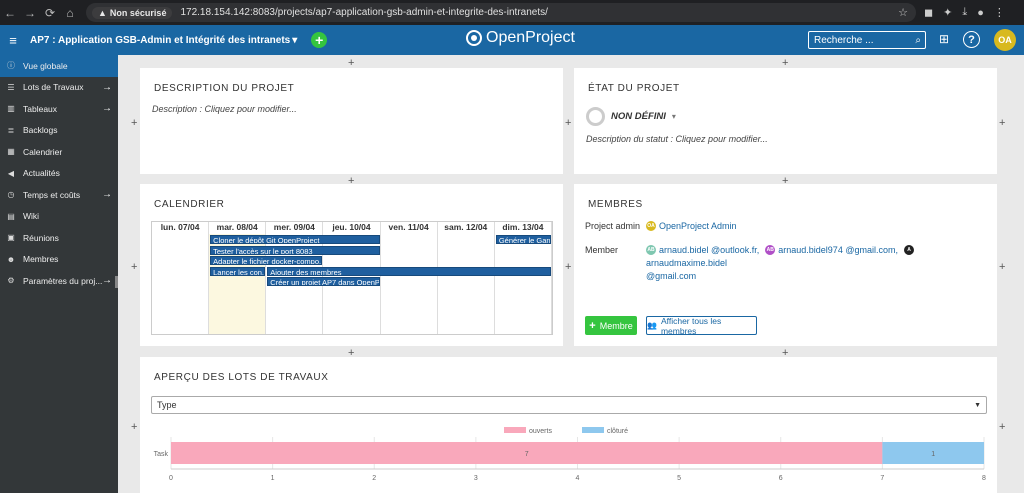 This screenshot has height=493, width=1024. I want to click on add-widget-right-1: +, so click(1002, 123).